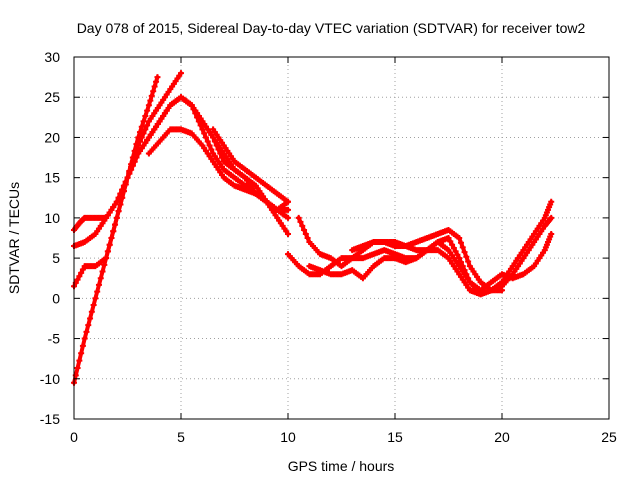 Image resolution: width=640 pixels, height=480 pixels. I want to click on y-tick-label: 20, so click(52, 137).